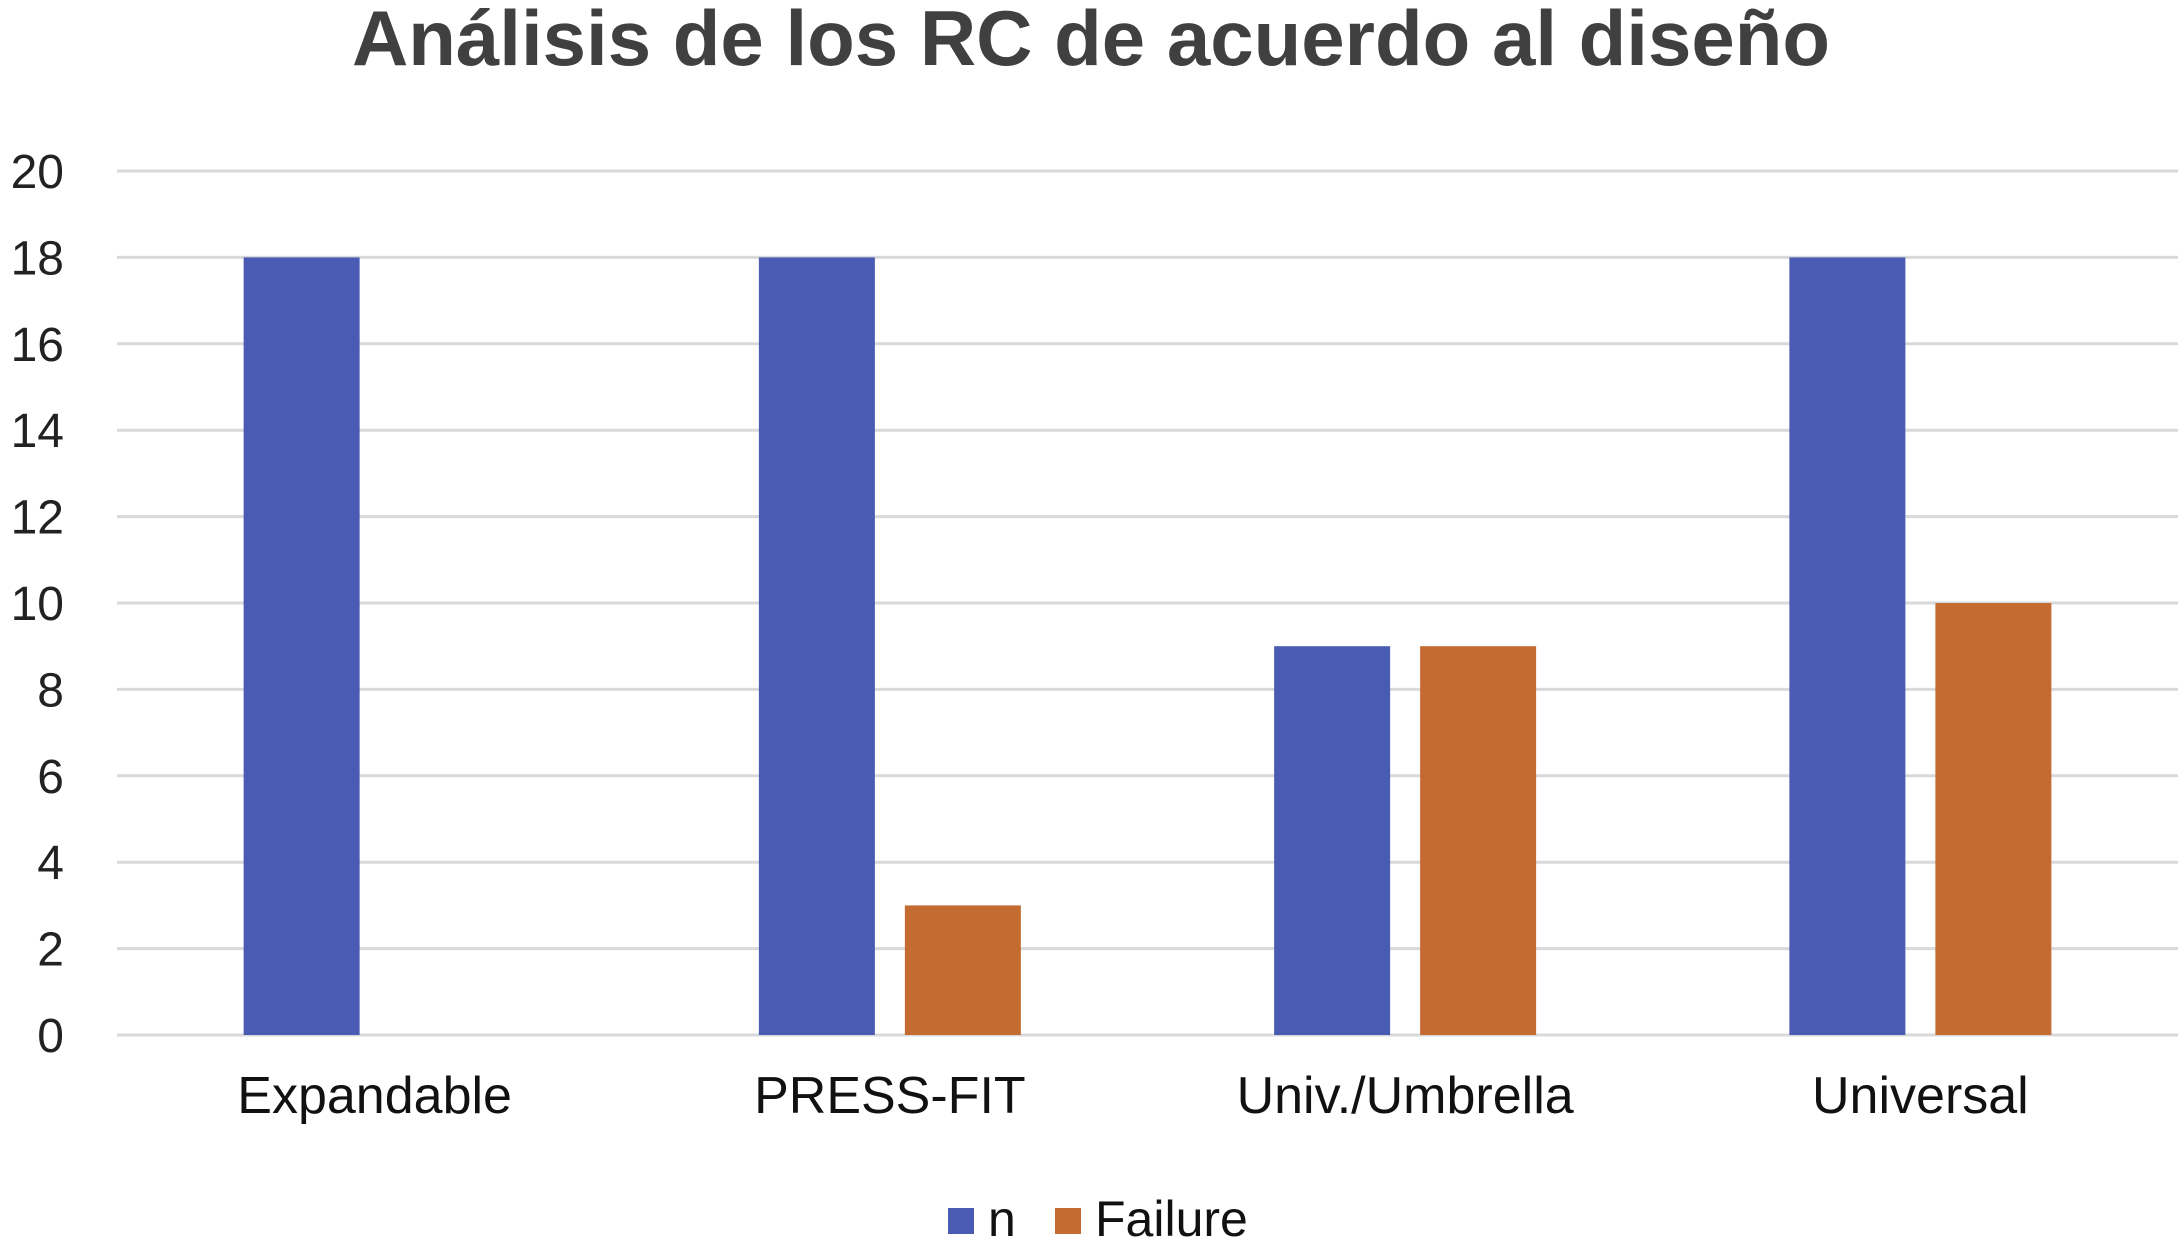 The width and height of the screenshot is (2183, 1247). Describe the element at coordinates (37, 345) in the screenshot. I see `y-tick-label: 16` at that location.